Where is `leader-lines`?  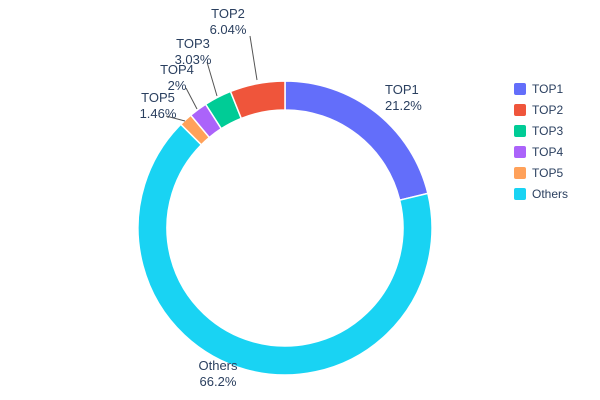
leader-lines is located at coordinates (211, 78).